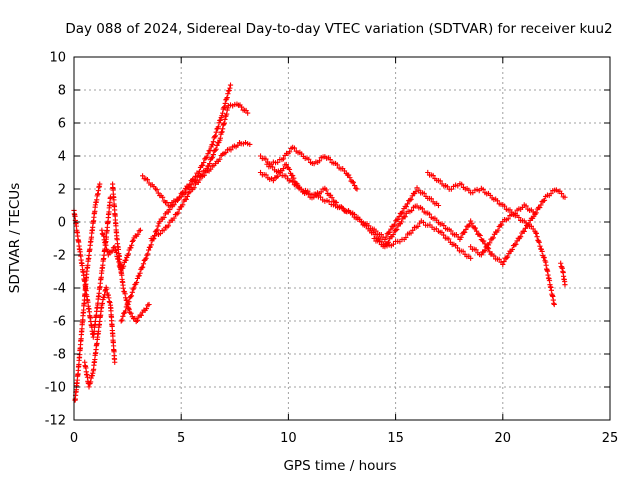 This screenshot has height=480, width=640. Describe the element at coordinates (15, 238) in the screenshot. I see `y-axis-label: SDTVAR / TECUs` at that location.